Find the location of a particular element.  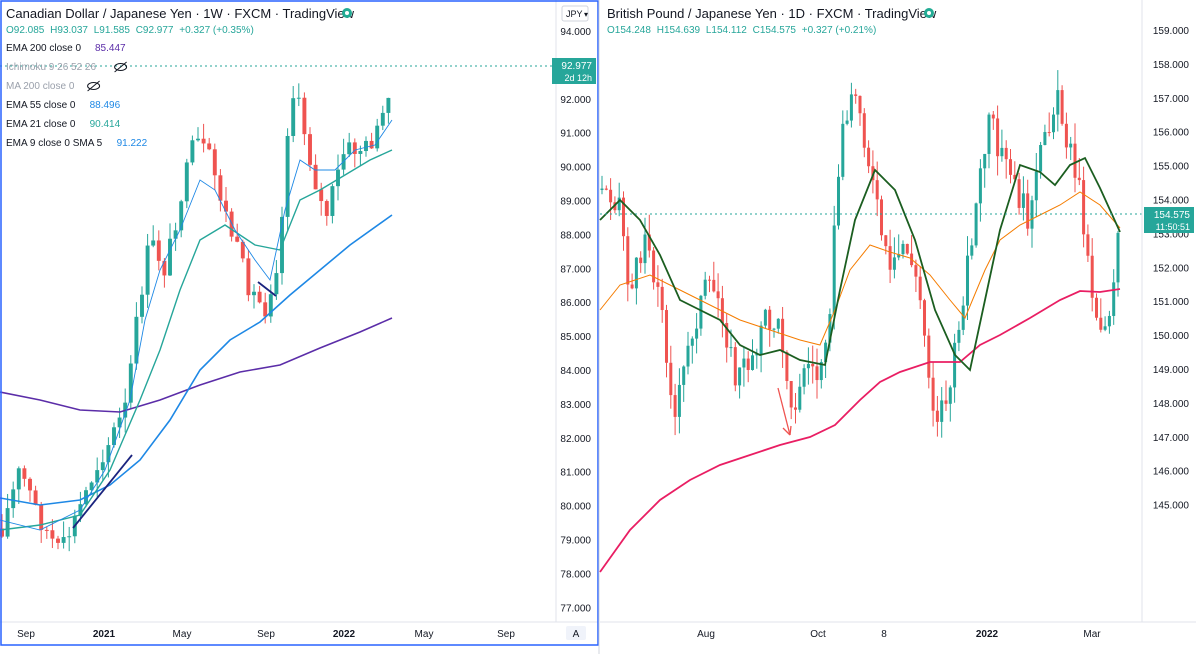

right-price-tick: 147.000 is located at coordinates (1171, 438).